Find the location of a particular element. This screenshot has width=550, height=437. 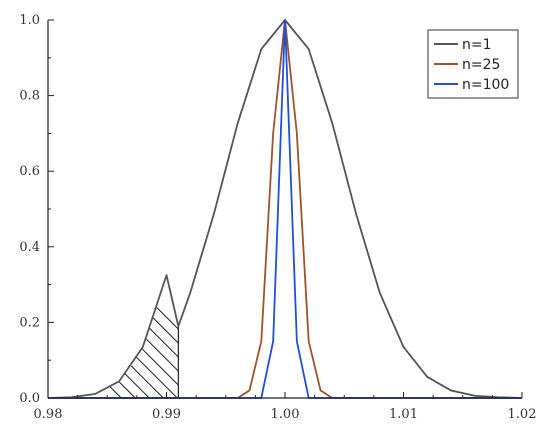

y-tick-label: 0.6 is located at coordinates (29, 171).